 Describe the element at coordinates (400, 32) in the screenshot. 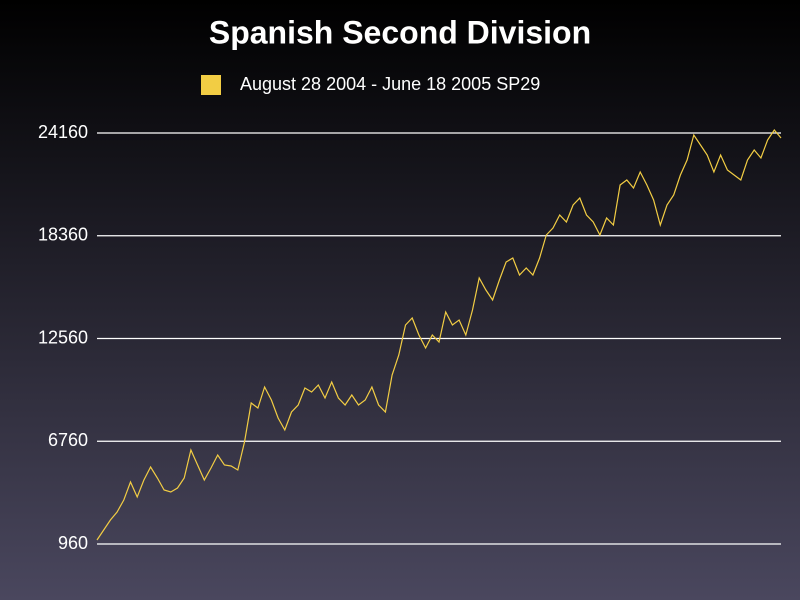

I see `chart-title: Spanish Second Division` at that location.